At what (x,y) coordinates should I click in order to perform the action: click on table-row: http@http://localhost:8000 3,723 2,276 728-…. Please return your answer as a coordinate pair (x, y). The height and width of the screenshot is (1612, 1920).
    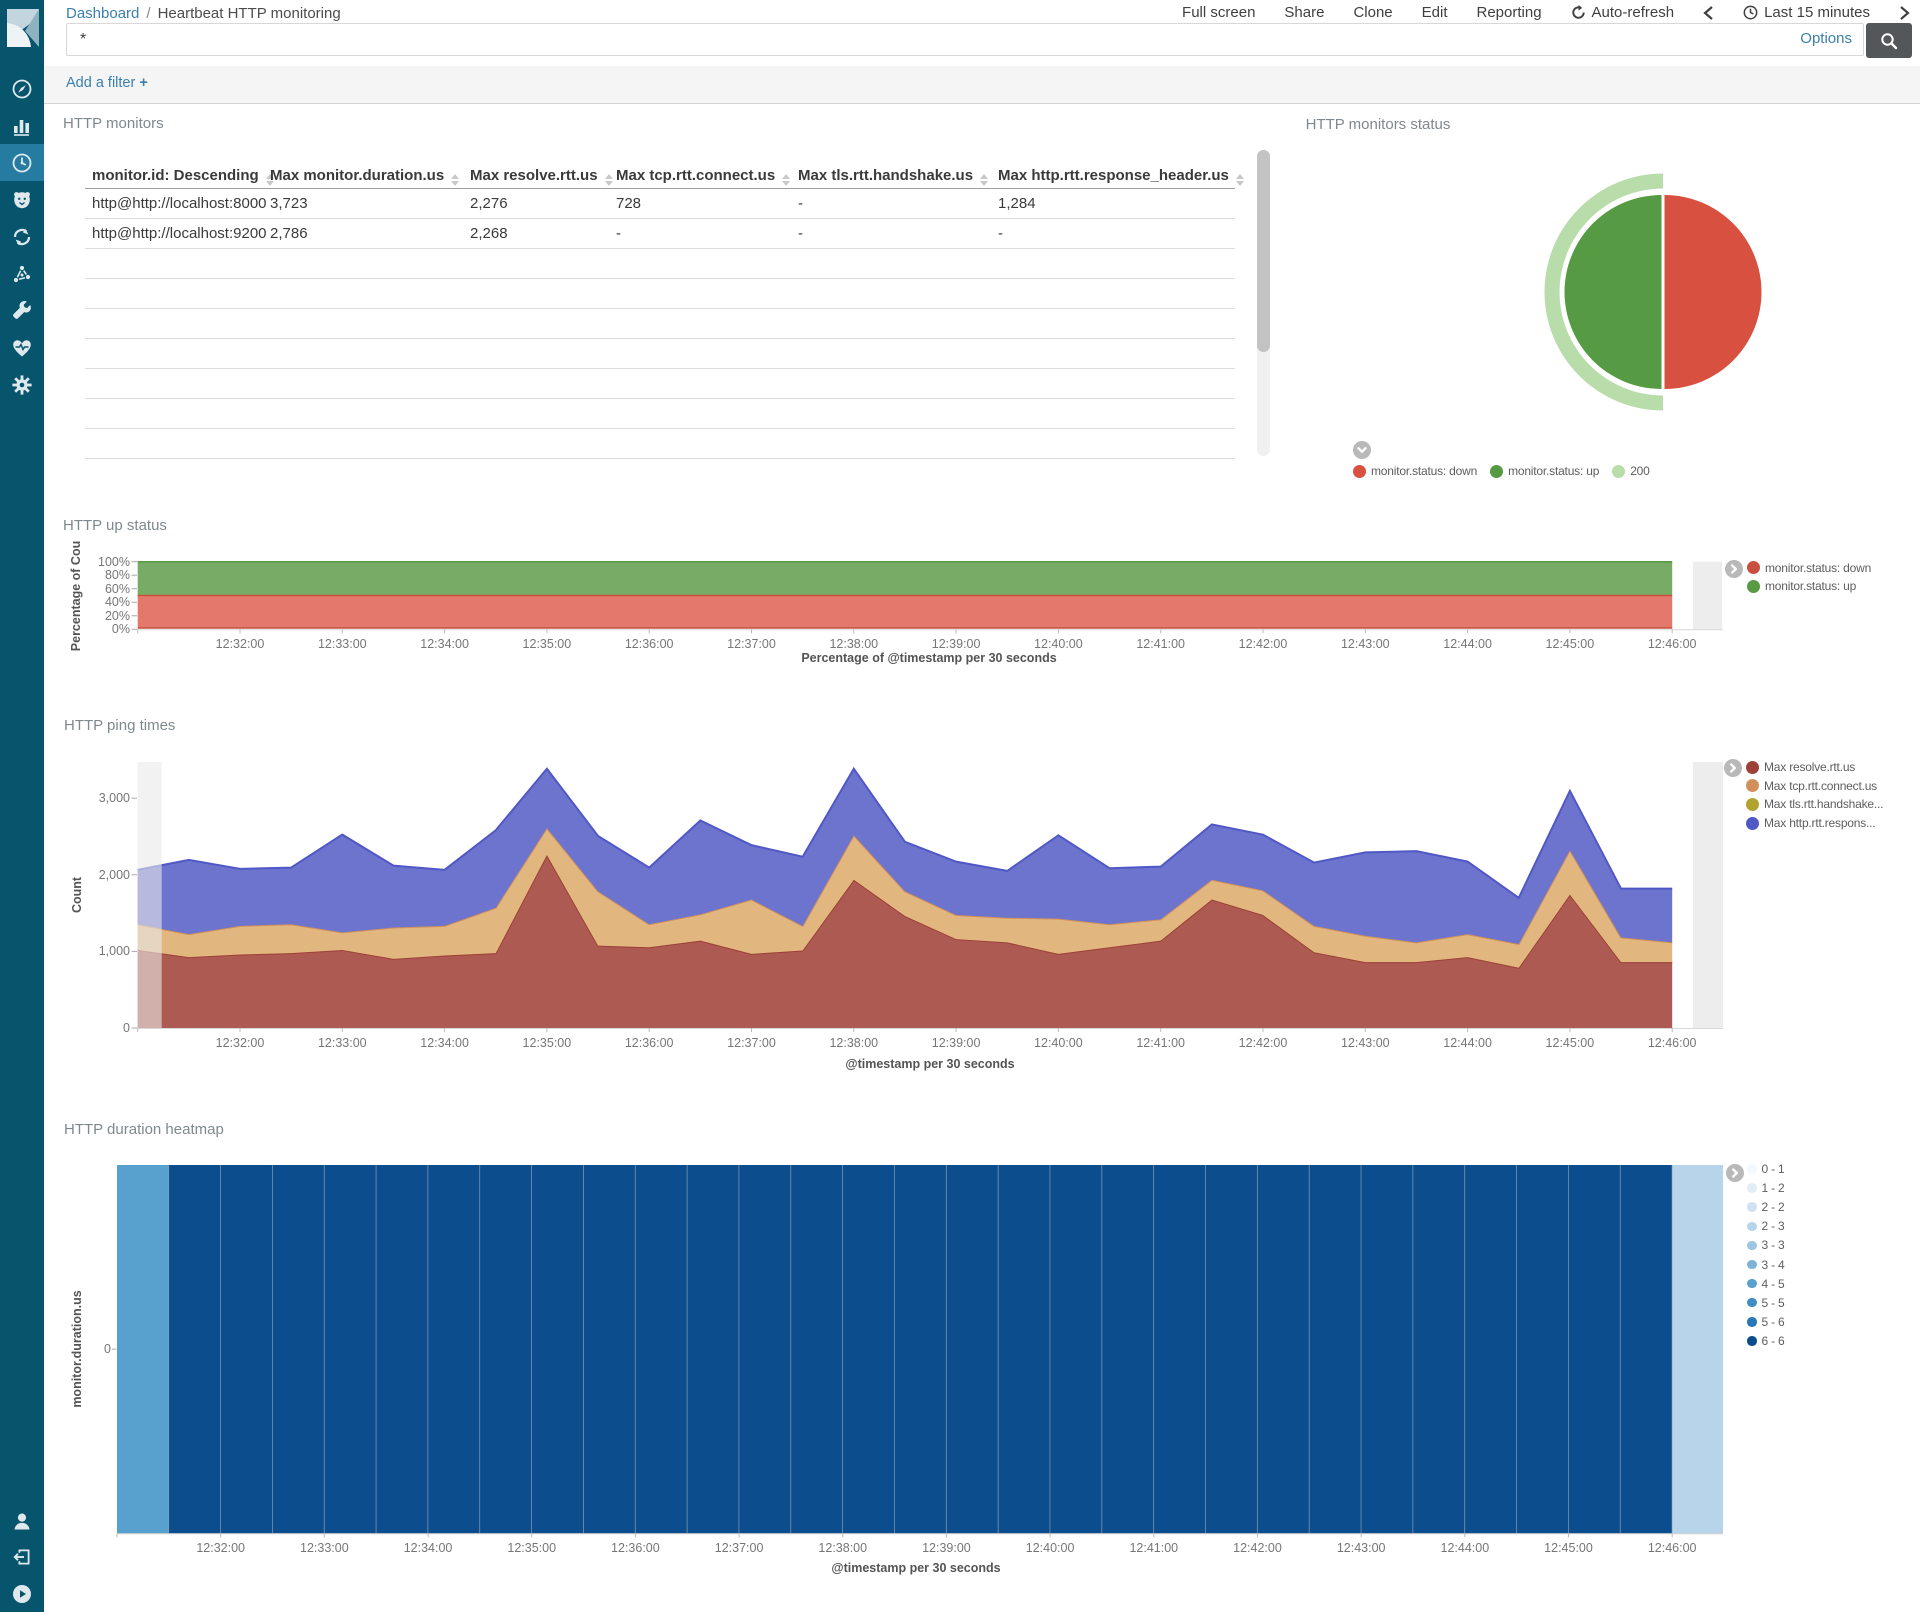
    Looking at the image, I should click on (660, 203).